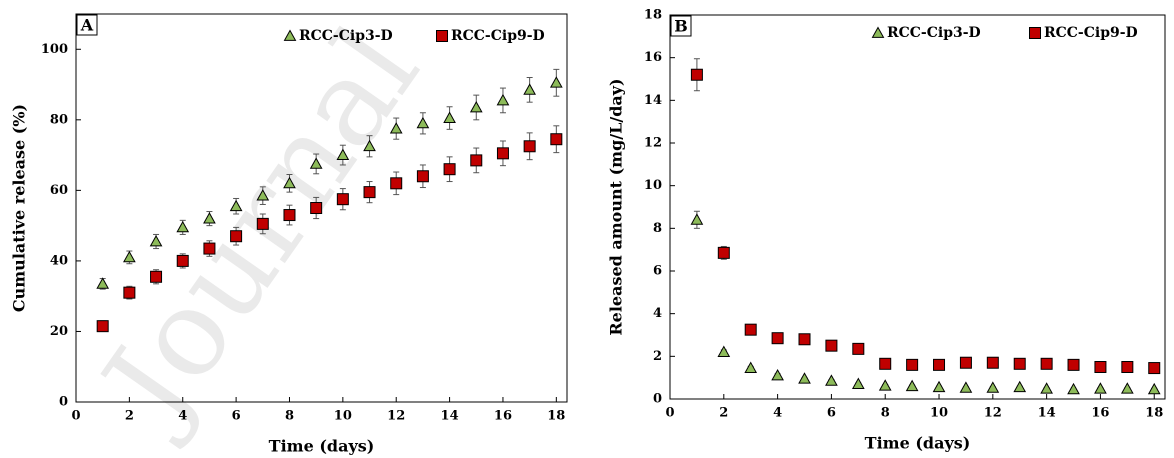  I want to click on y-tick-label: 6, so click(657, 271).